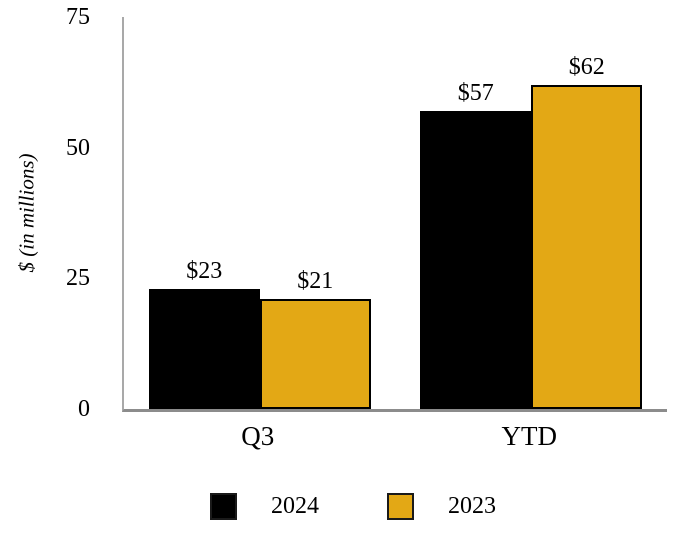 Image resolution: width=682 pixels, height=552 pixels. What do you see at coordinates (476, 260) in the screenshot?
I see `bar-2024-YTD` at bounding box center [476, 260].